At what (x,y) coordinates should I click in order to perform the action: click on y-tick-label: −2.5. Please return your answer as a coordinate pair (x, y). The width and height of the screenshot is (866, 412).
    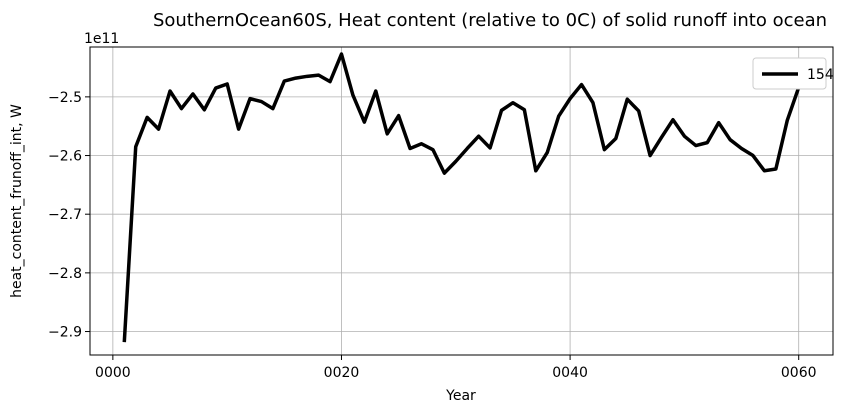
    Looking at the image, I should click on (65, 98).